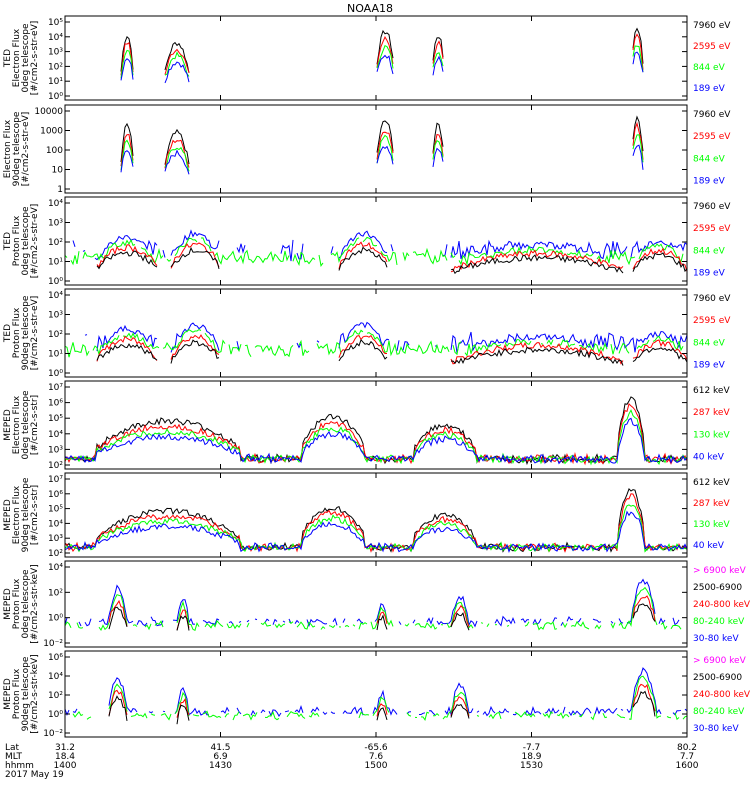  I want to click on y-tick-label: 1000, so click(51, 132).